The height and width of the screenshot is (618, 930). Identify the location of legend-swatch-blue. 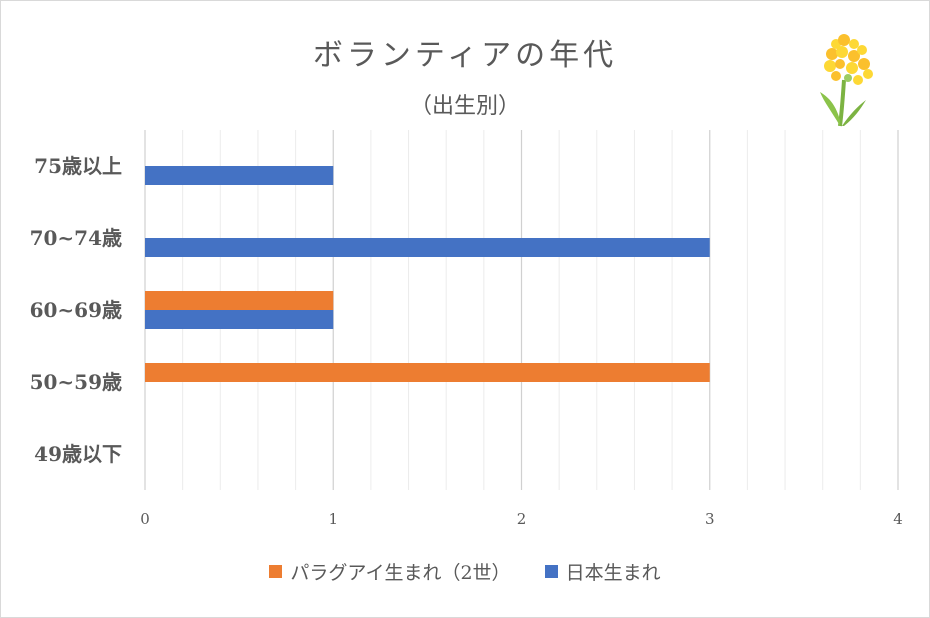
(551, 571).